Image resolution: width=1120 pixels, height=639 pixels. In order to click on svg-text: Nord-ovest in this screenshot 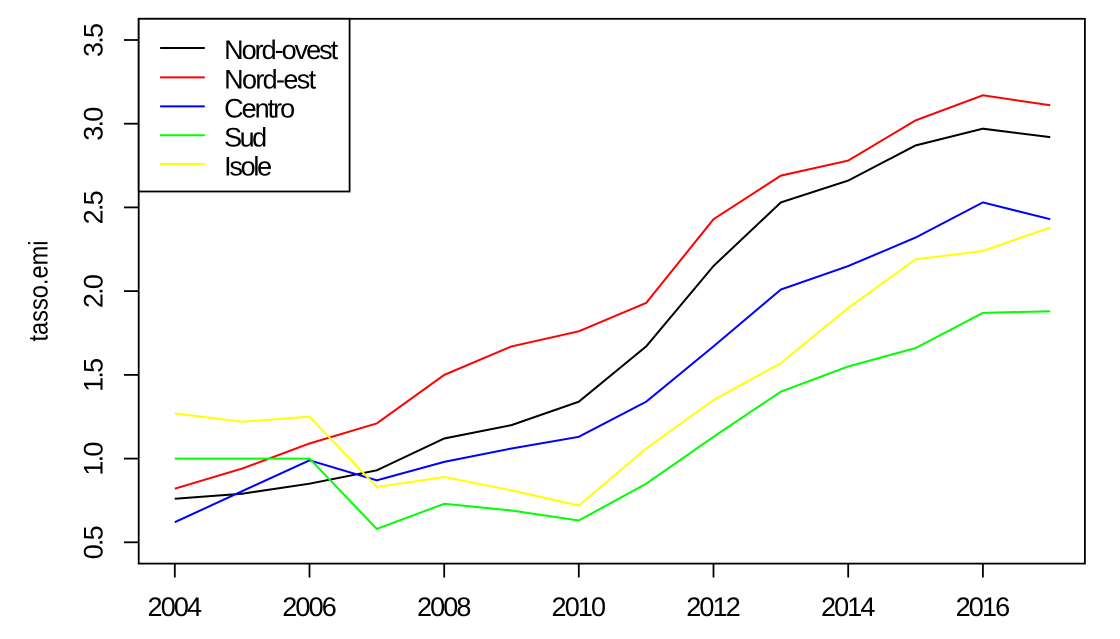, I will do `click(281, 50)`.